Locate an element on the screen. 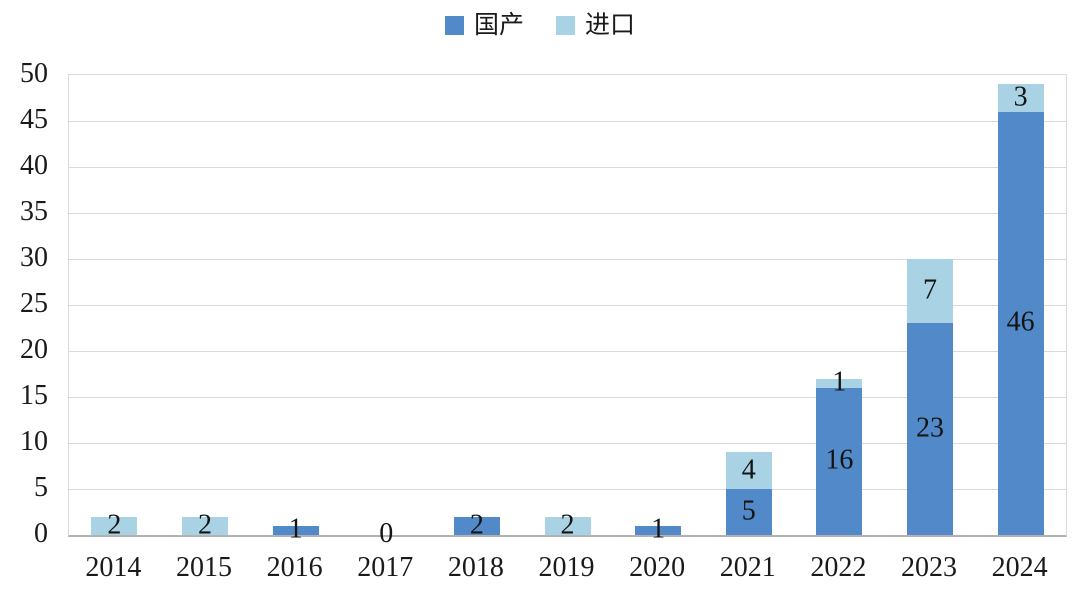 This screenshot has width=1080, height=591. legend-item-import: 进口 is located at coordinates (595, 25).